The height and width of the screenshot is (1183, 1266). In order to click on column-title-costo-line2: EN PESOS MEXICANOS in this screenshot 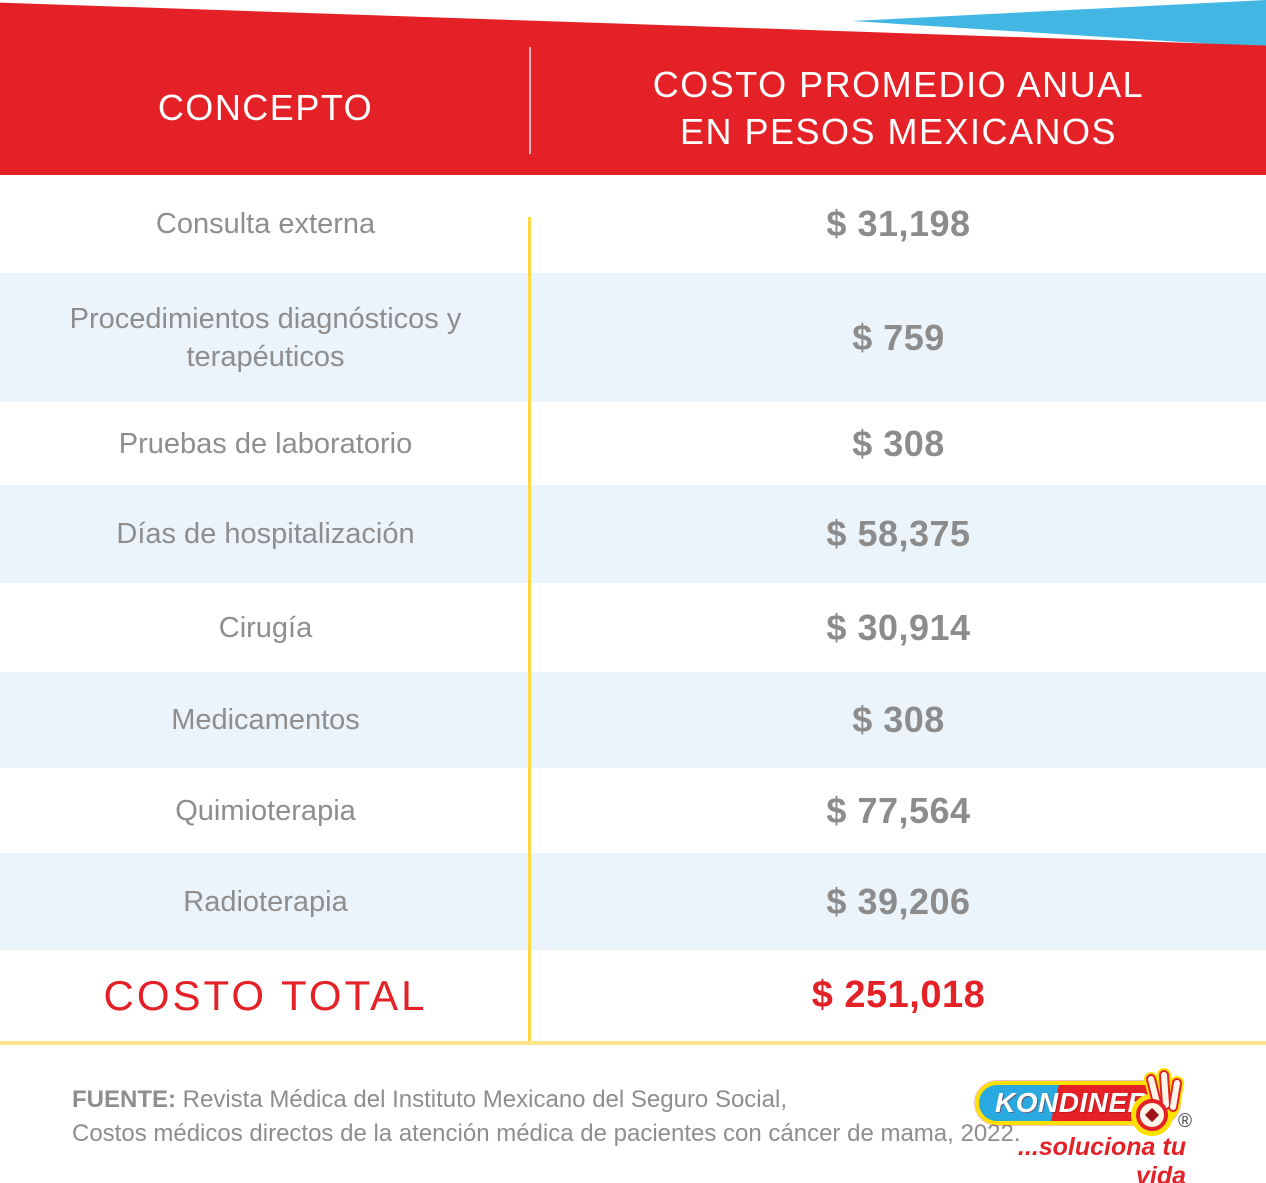, I will do `click(898, 131)`.